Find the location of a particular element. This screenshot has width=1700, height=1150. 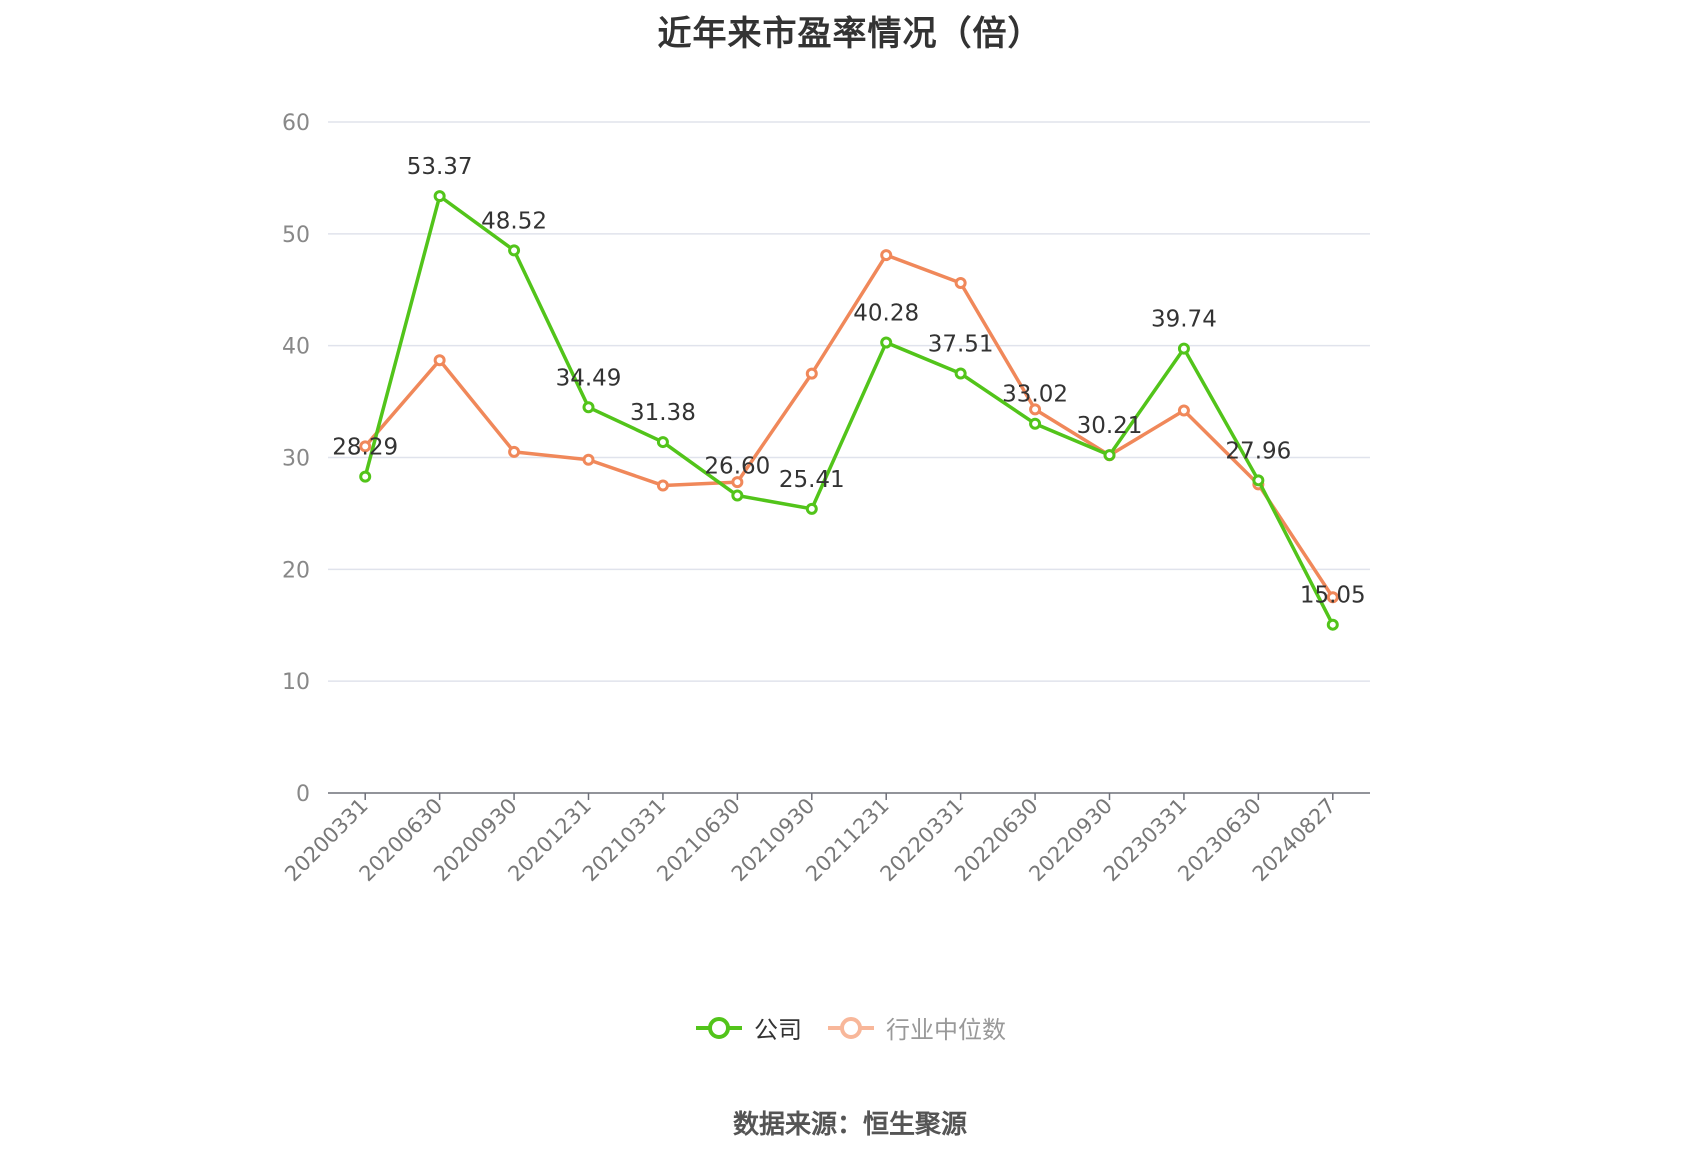

data-label-5: 26.60 is located at coordinates (737, 467).